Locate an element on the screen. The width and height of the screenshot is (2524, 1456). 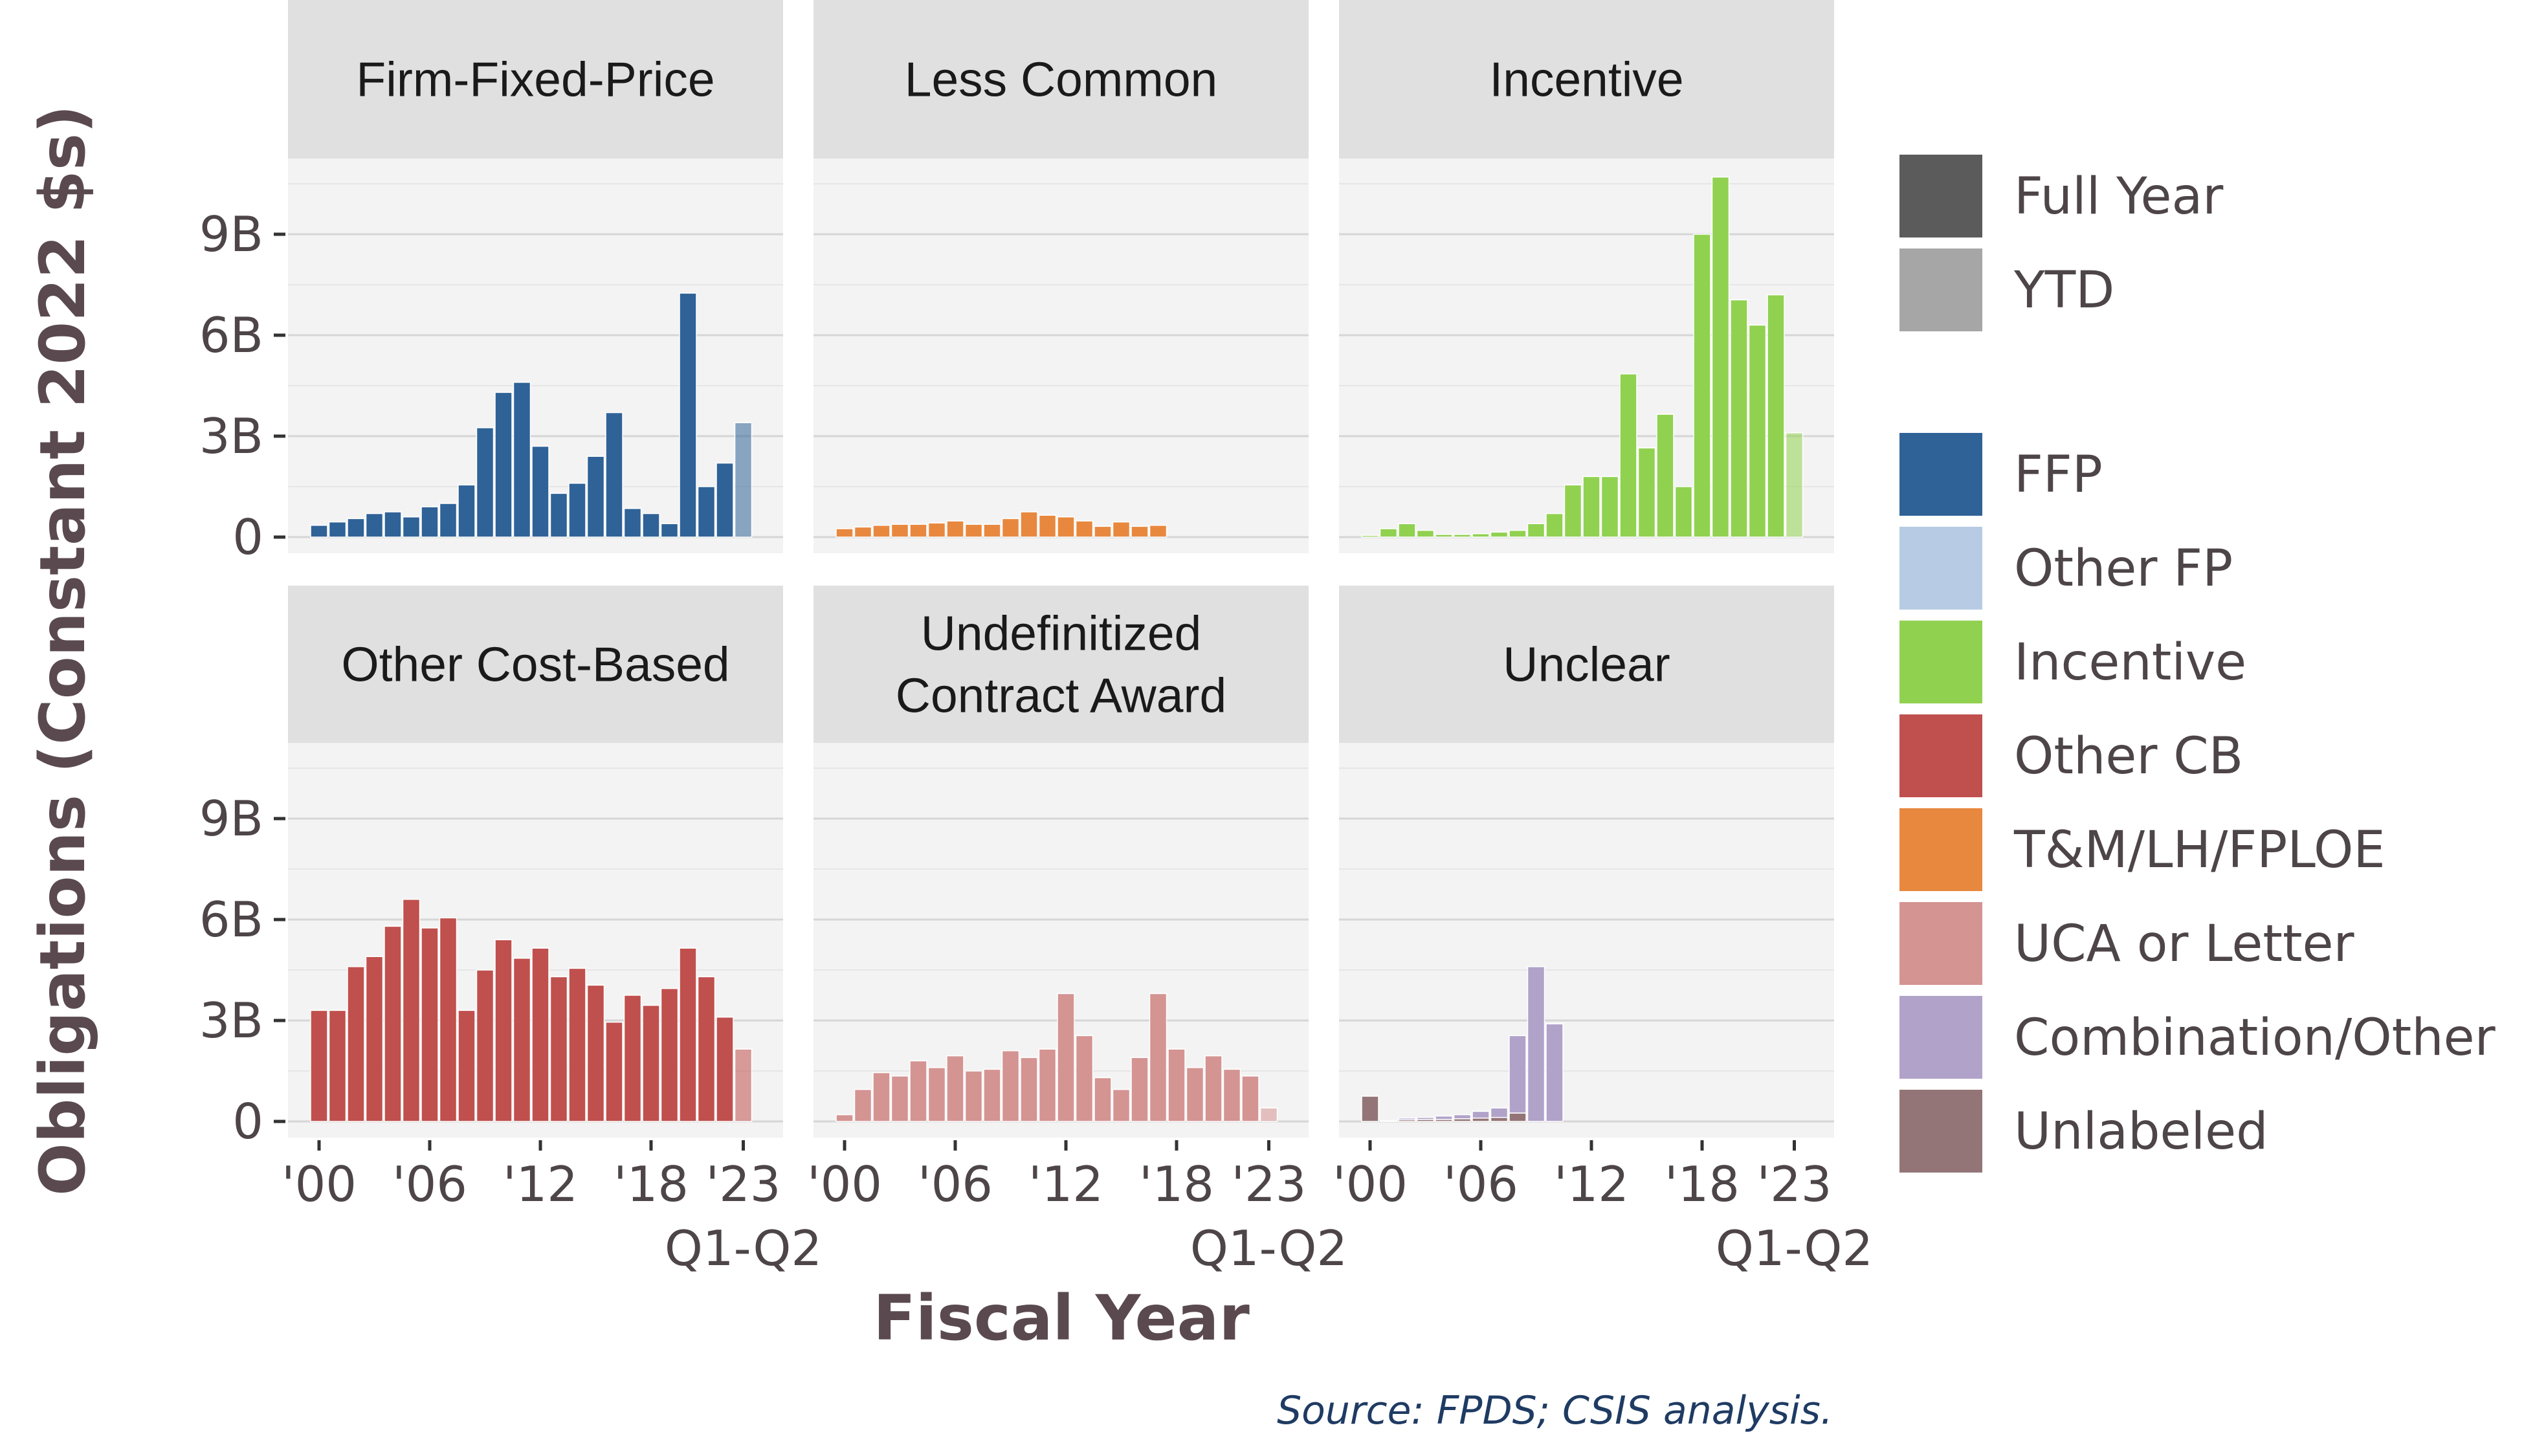
legend-item: Other FP is located at coordinates (2064, 568).